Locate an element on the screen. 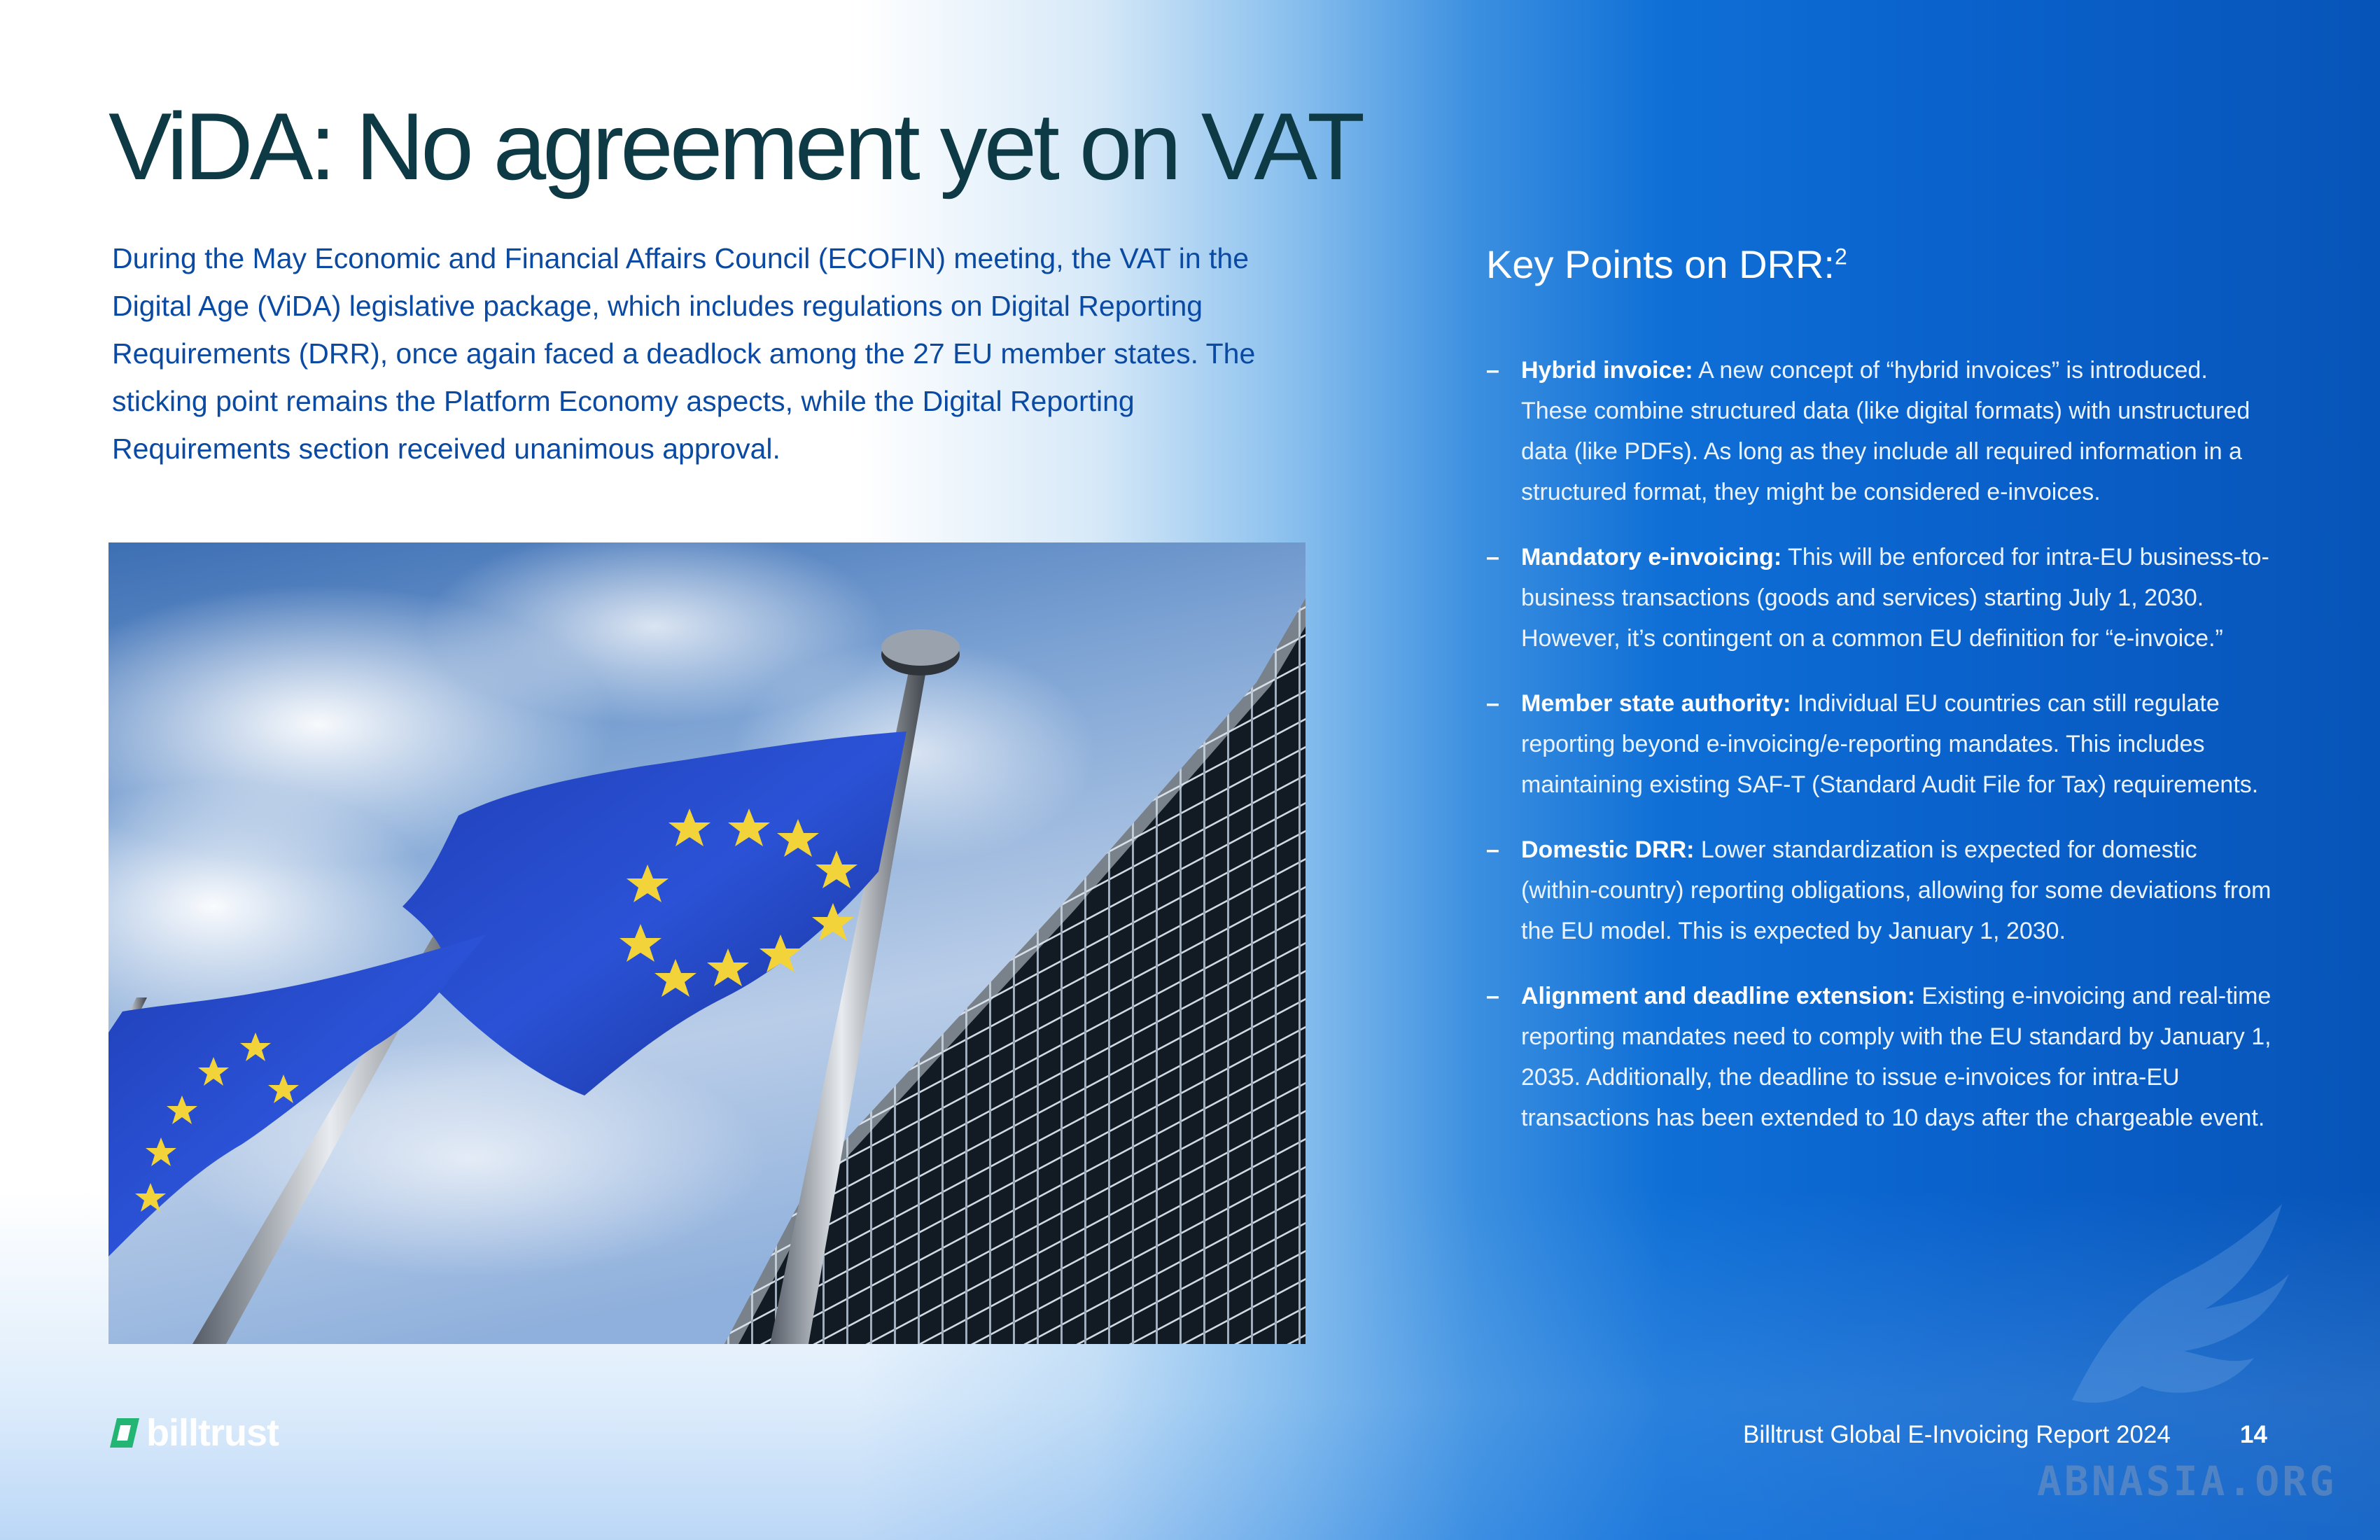 Image resolution: width=2380 pixels, height=1540 pixels. watermark-bird-icon is located at coordinates (2180, 1303).